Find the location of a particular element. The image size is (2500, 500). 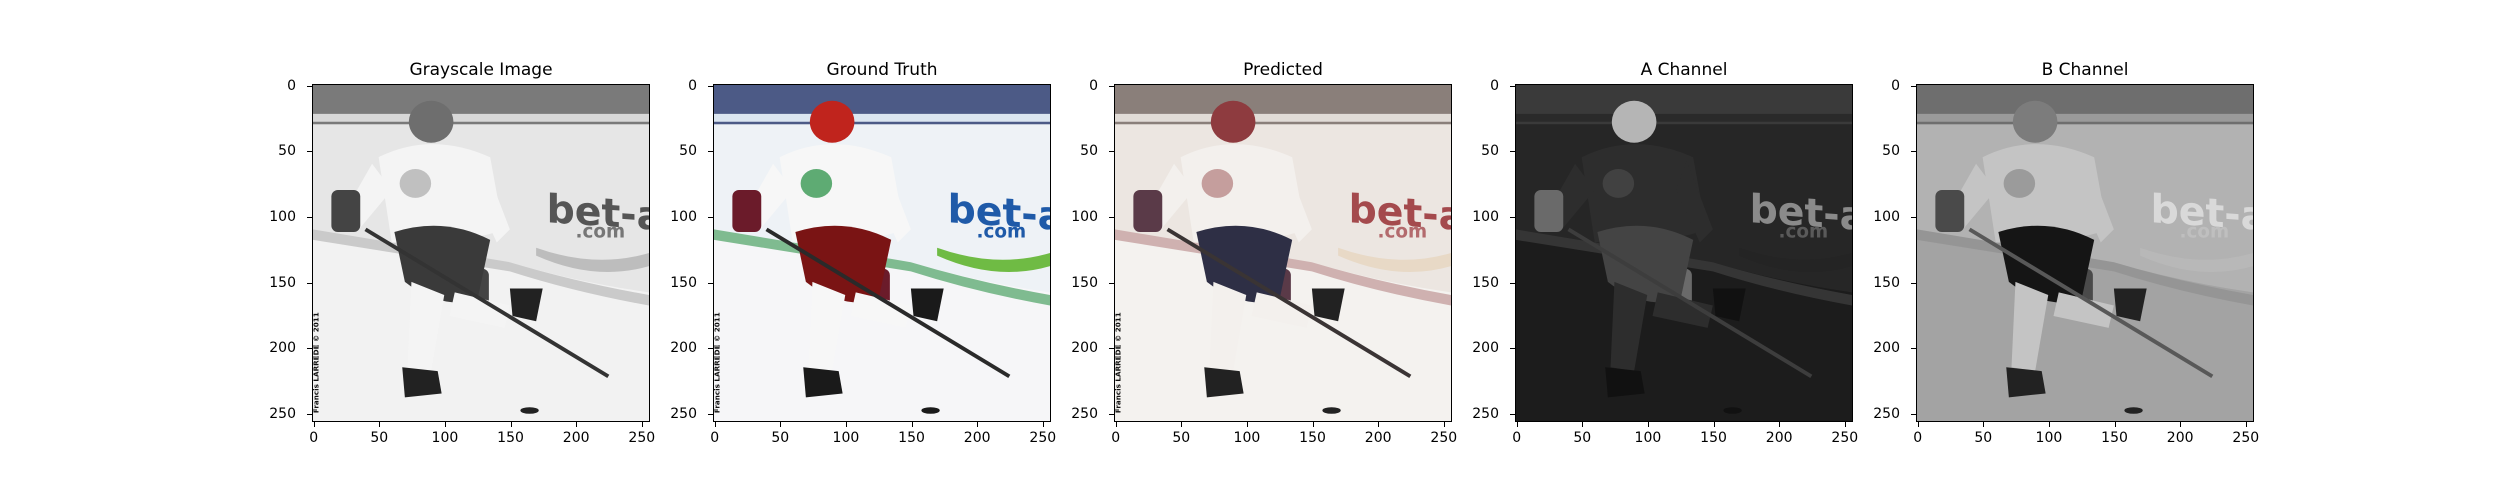

hockey-scene: bet-at-ho .com is located at coordinates (2085, 253).